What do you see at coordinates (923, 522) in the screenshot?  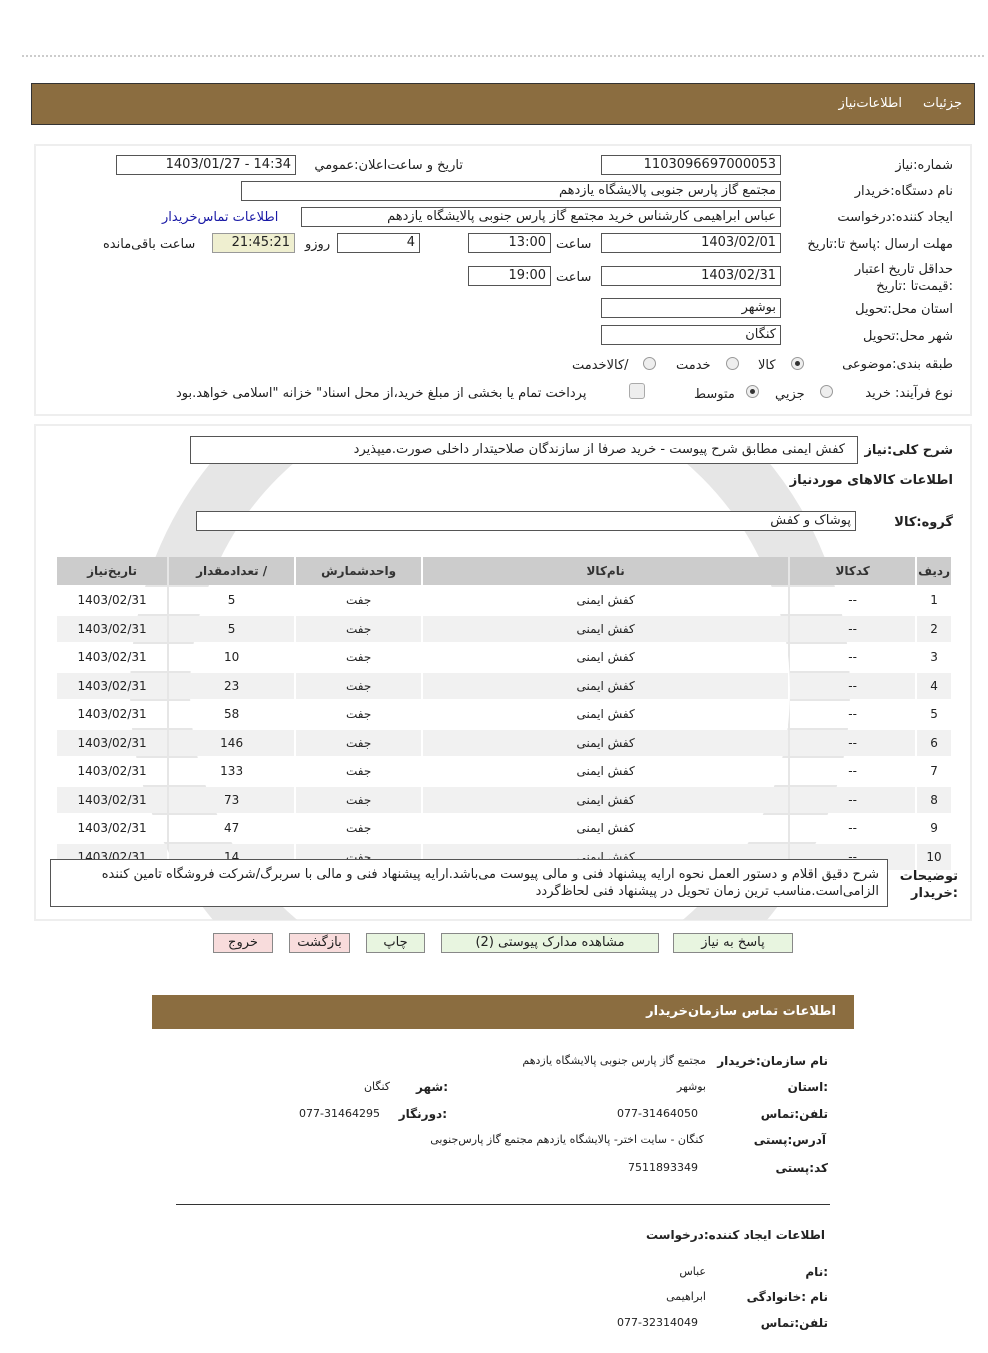 I see `group-label: گروه:کالا` at bounding box center [923, 522].